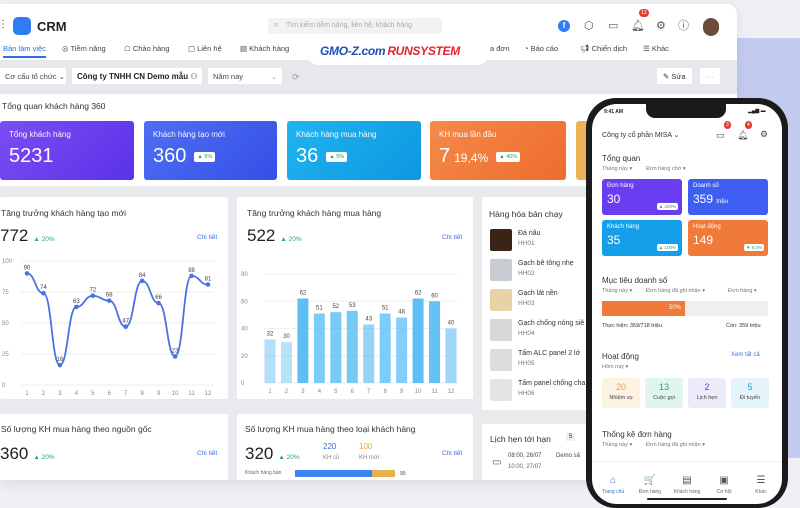  Describe the element at coordinates (613, 480) in the screenshot. I see `tab-icon: ⌂` at that location.